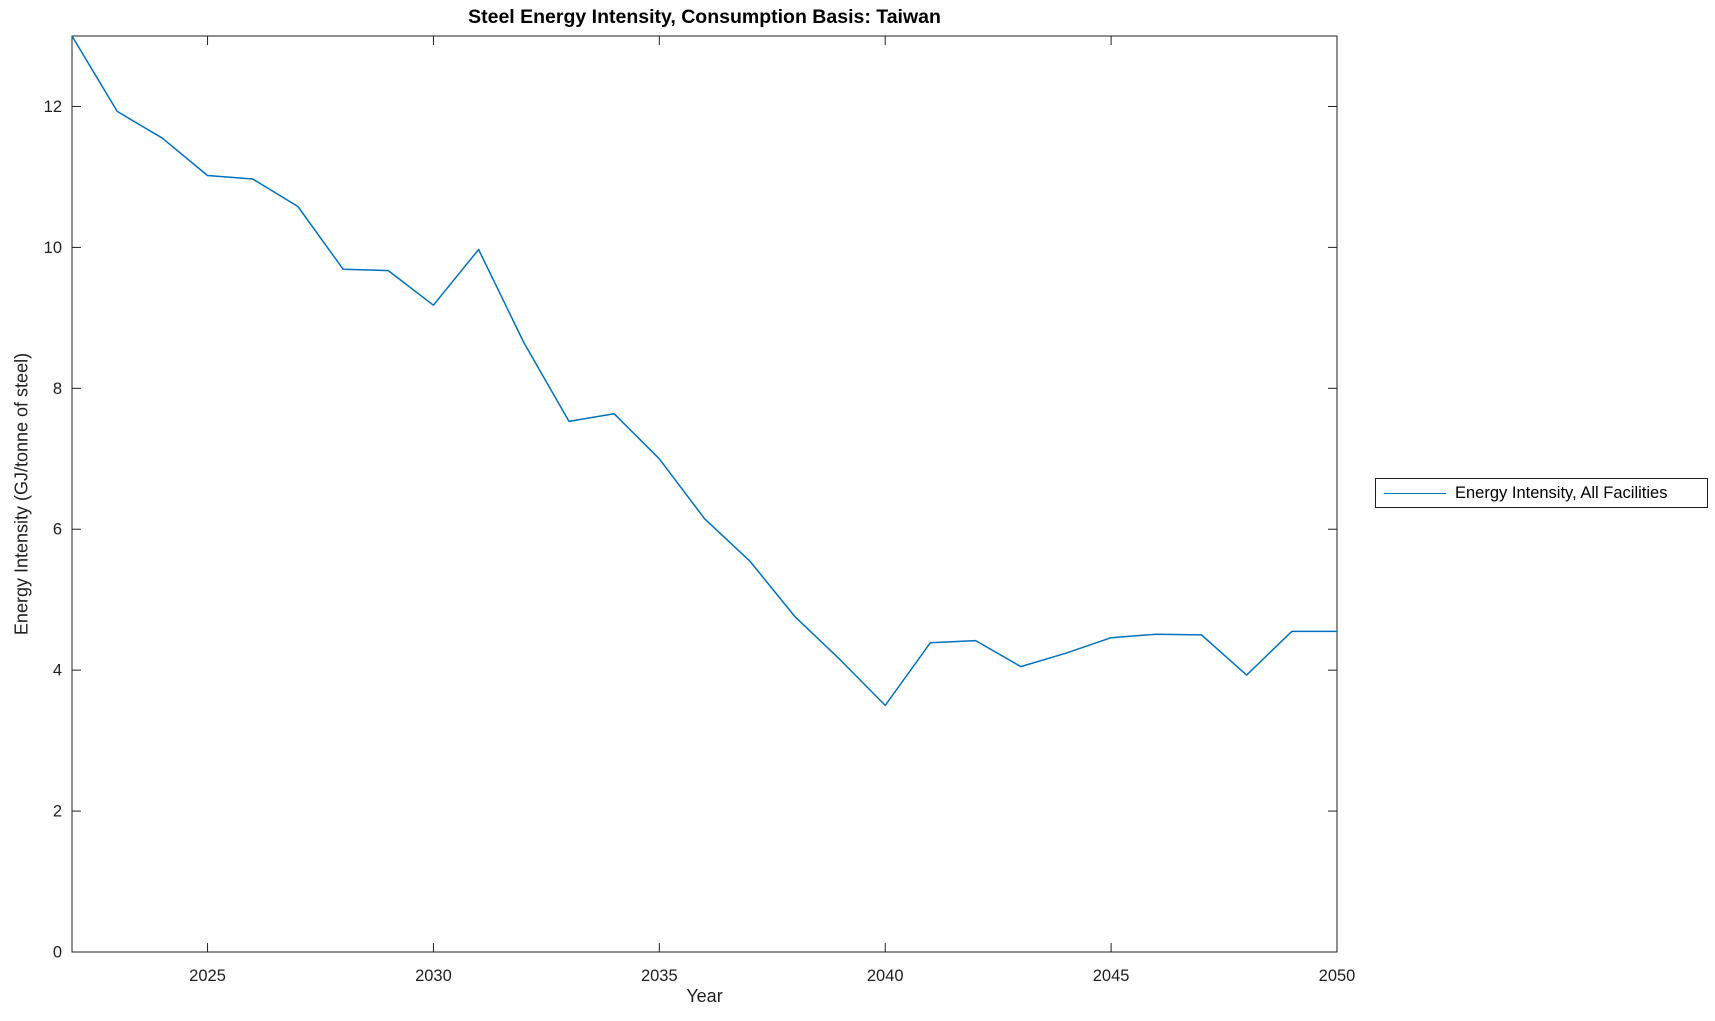 The height and width of the screenshot is (1021, 1715). What do you see at coordinates (433, 976) in the screenshot?
I see `x-tick-label: 2030` at bounding box center [433, 976].